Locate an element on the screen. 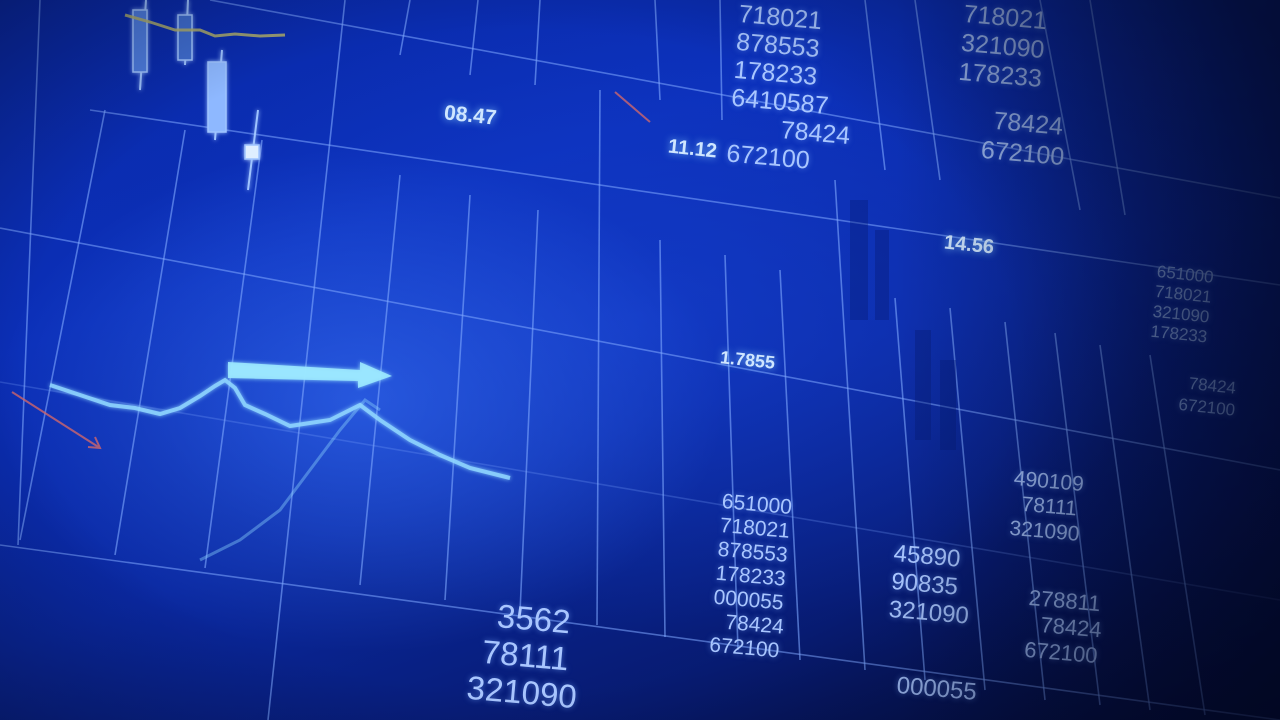 The width and height of the screenshot is (1280, 720). bottom-number-stack-c: 45890 90835 321090 is located at coordinates (931, 585).